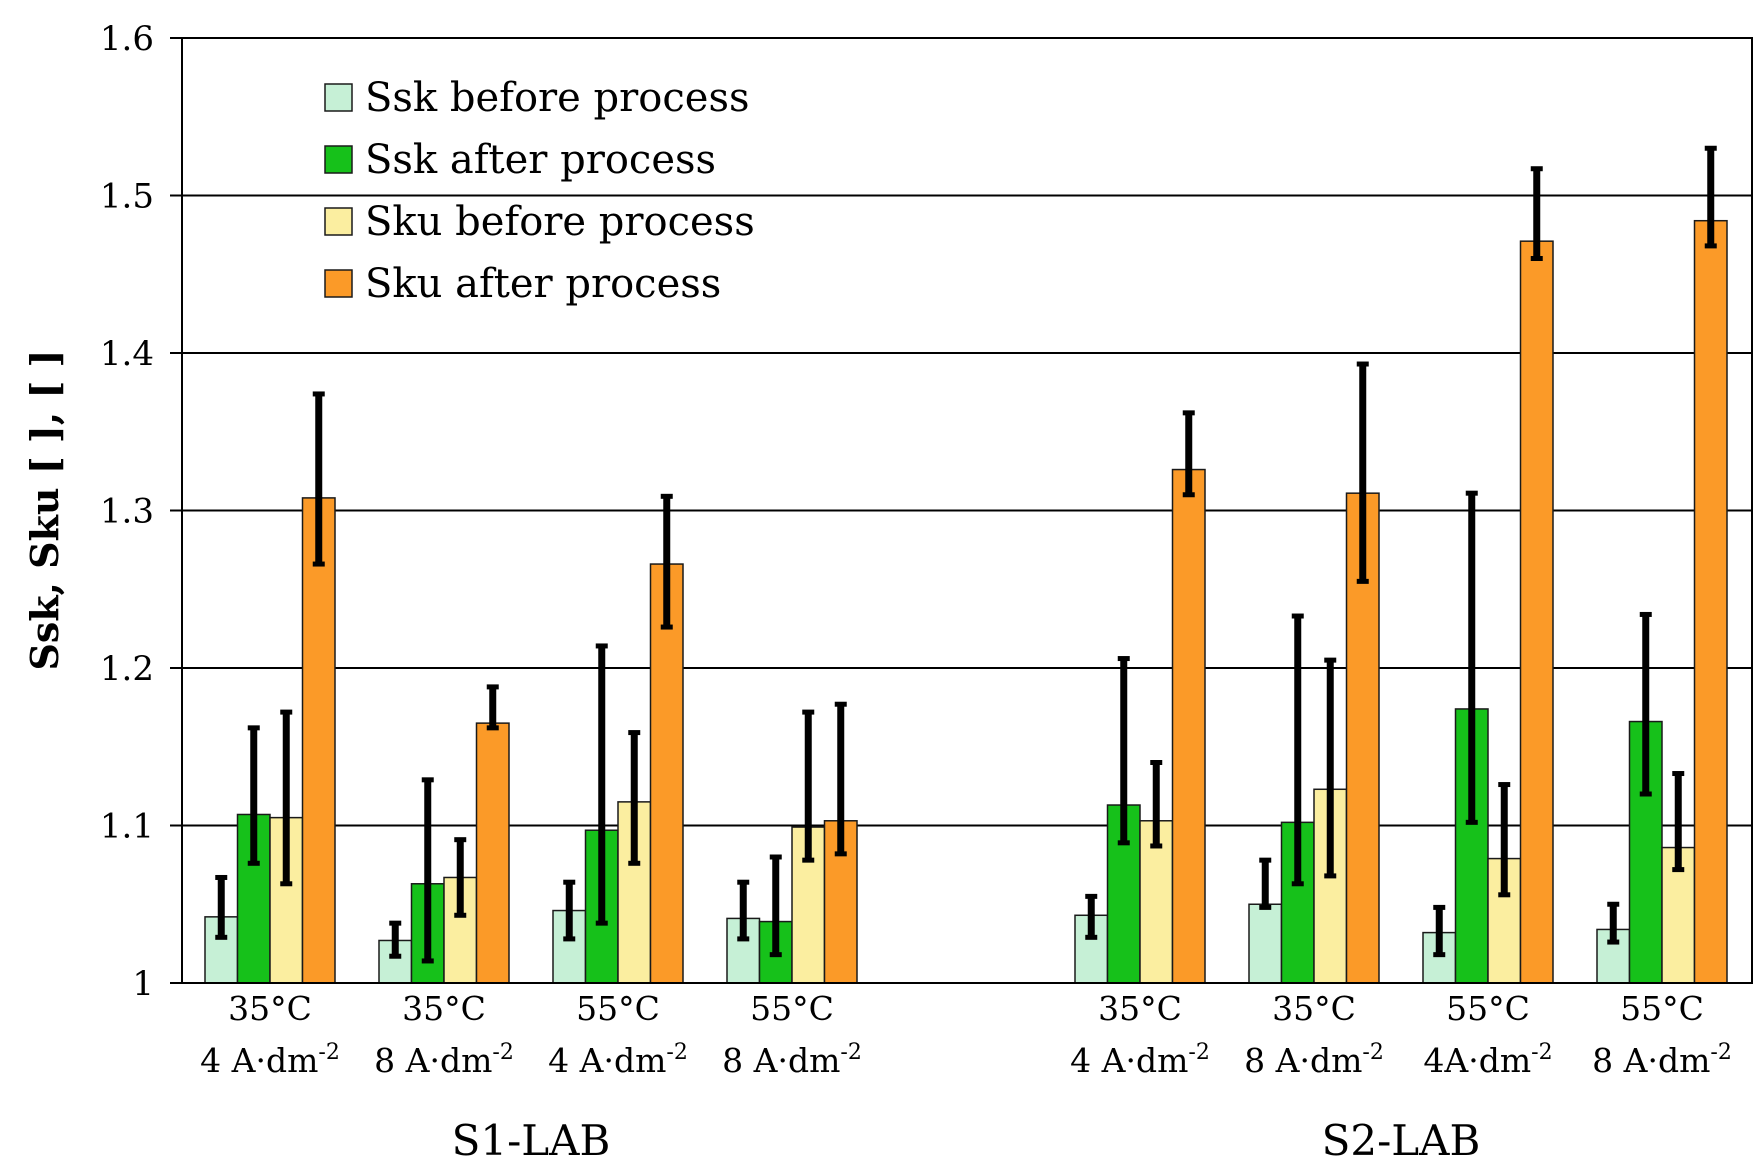 This screenshot has height=1172, width=1764. I want to click on legend-label: Sku before process, so click(560, 222).